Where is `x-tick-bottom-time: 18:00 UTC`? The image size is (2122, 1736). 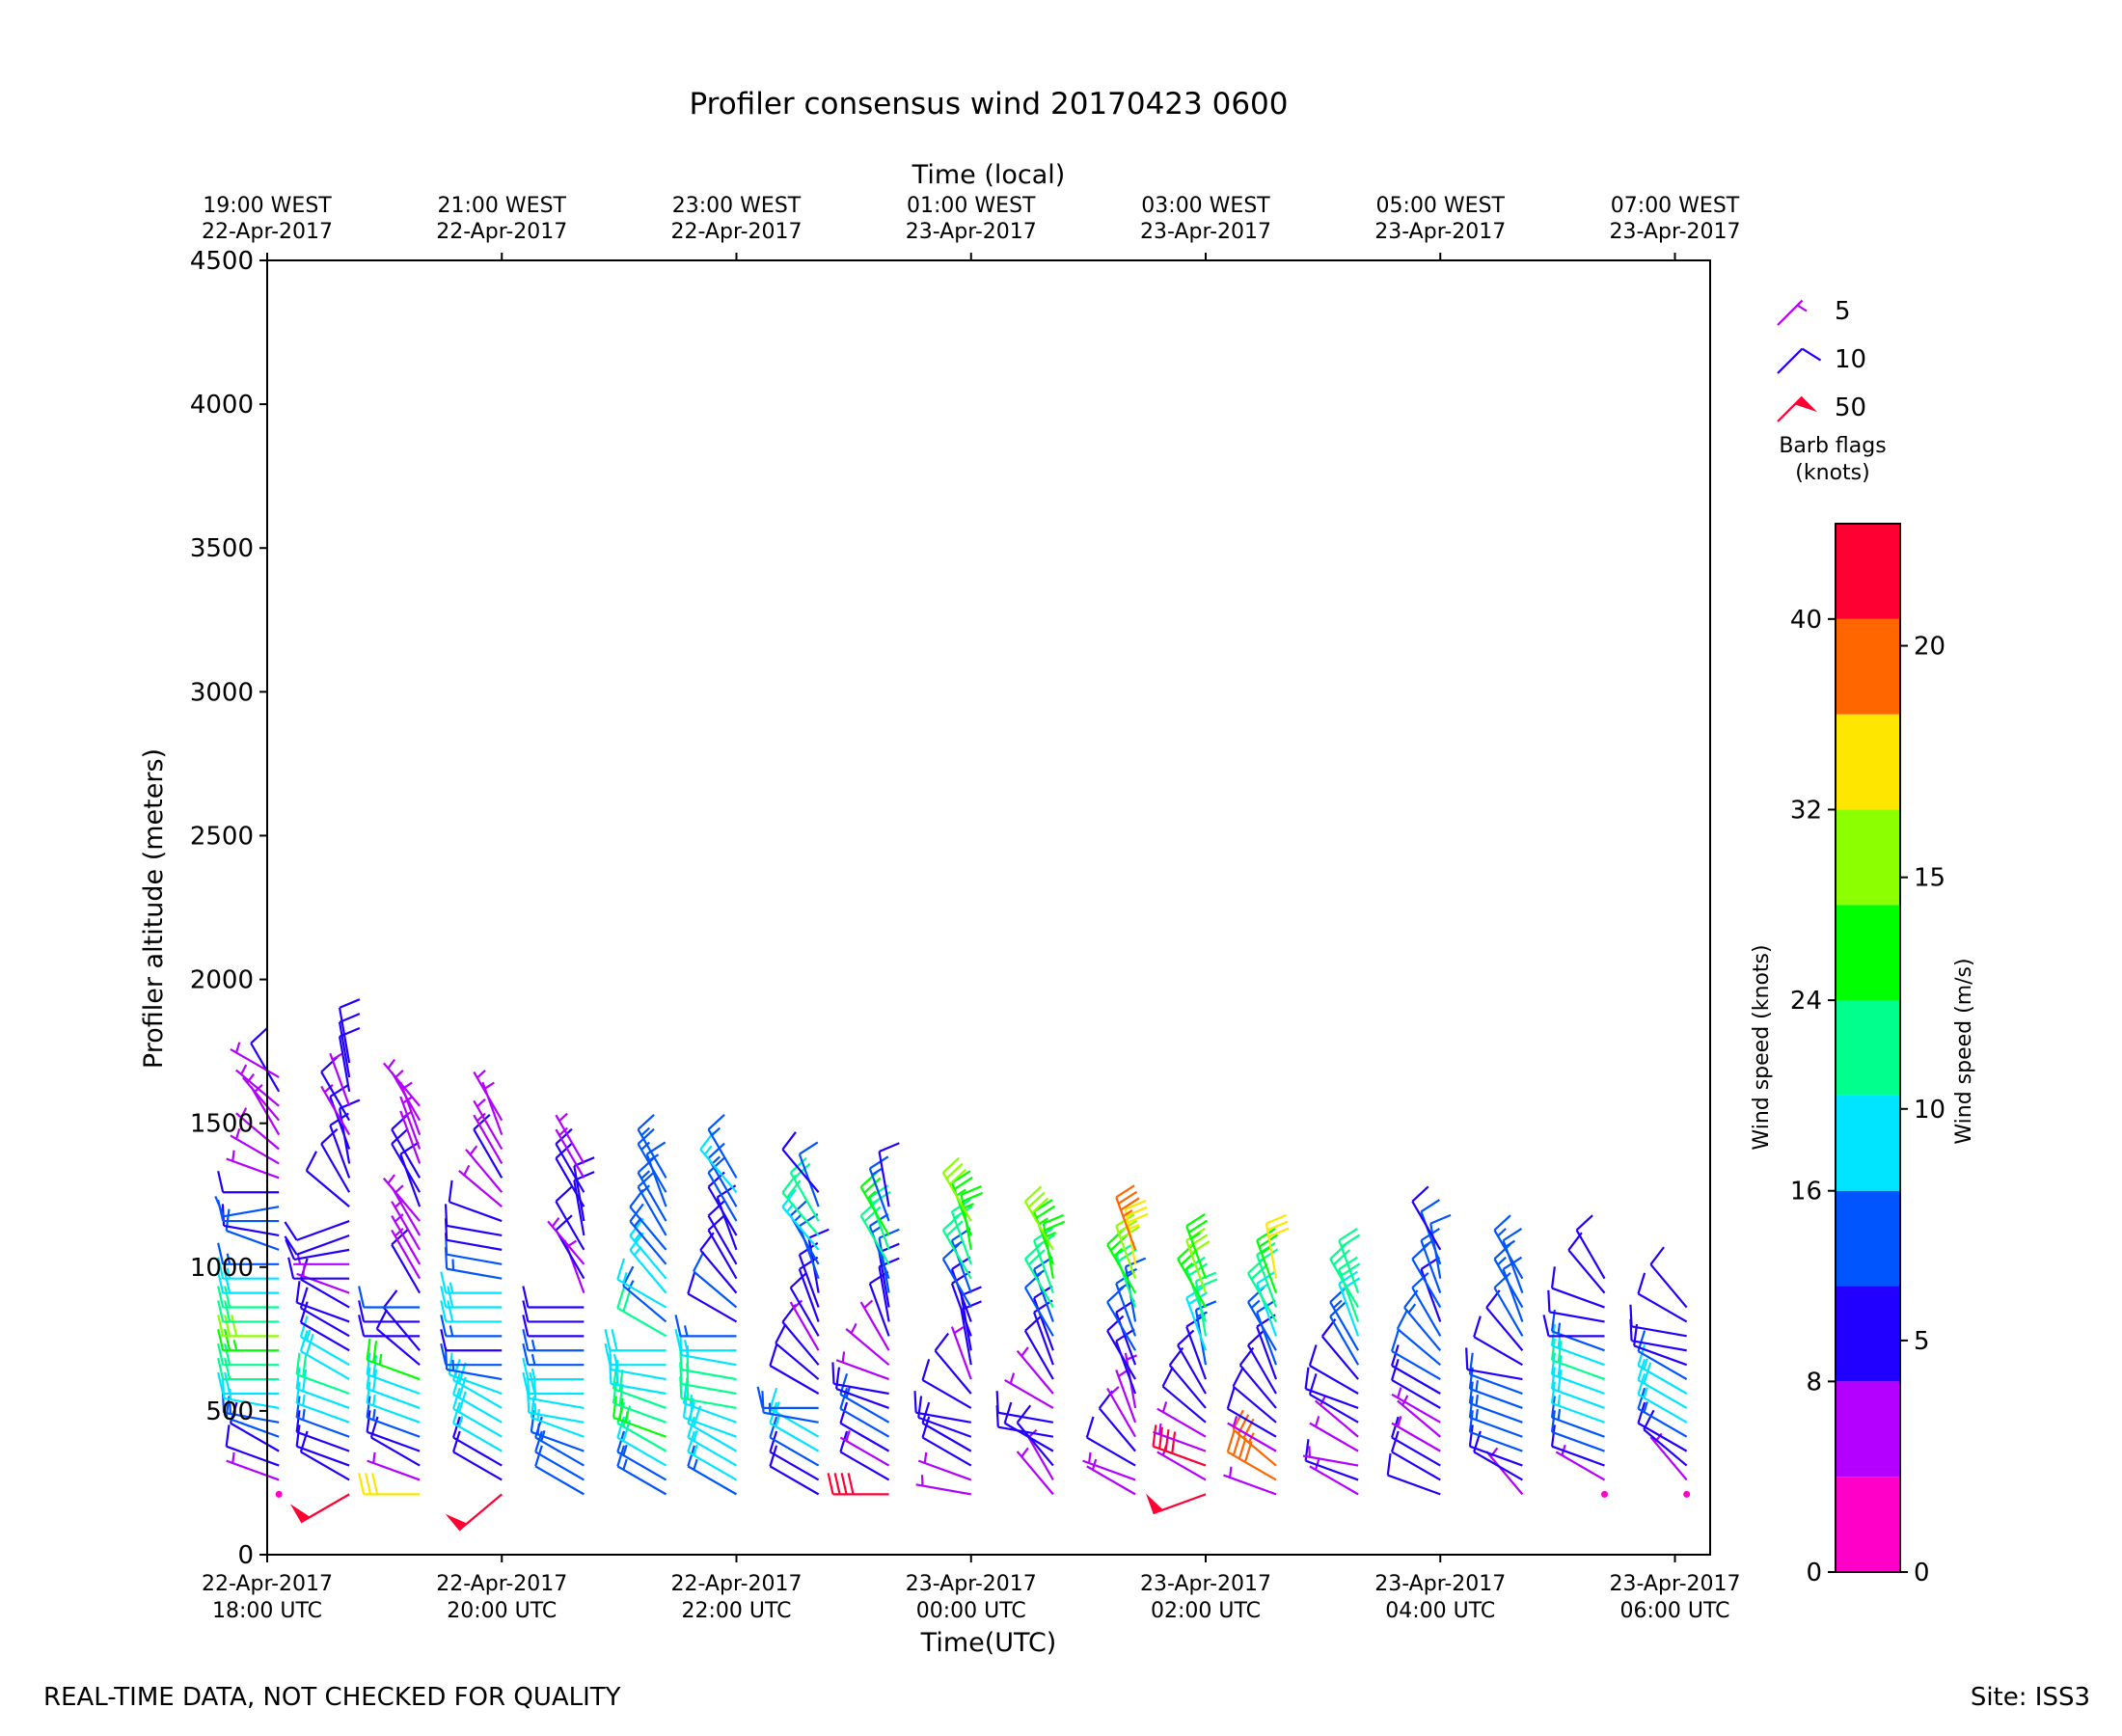
x-tick-bottom-time: 18:00 UTC is located at coordinates (267, 1611).